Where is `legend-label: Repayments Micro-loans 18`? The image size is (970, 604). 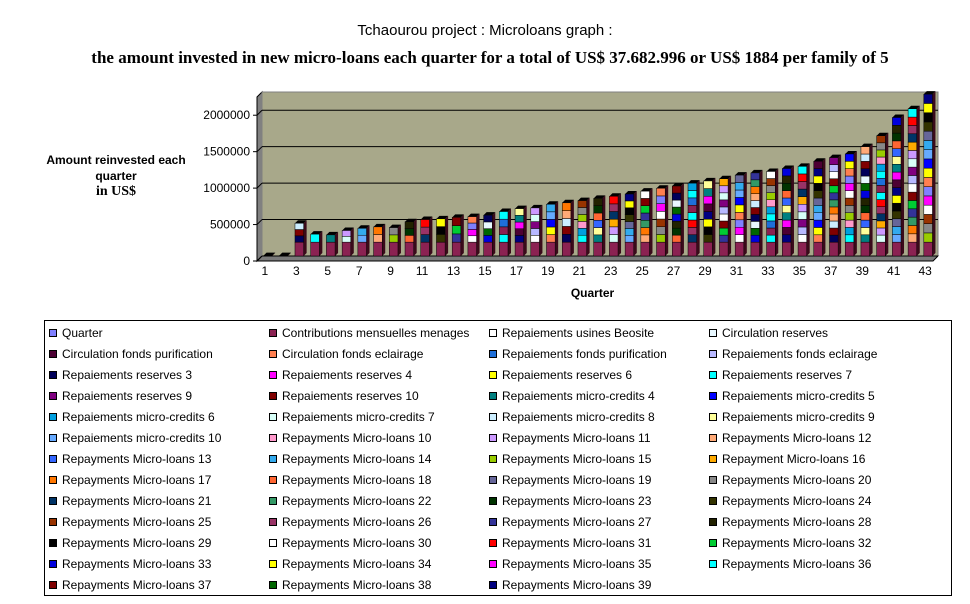
legend-label: Repayments Micro-loans 18 is located at coordinates (357, 479).